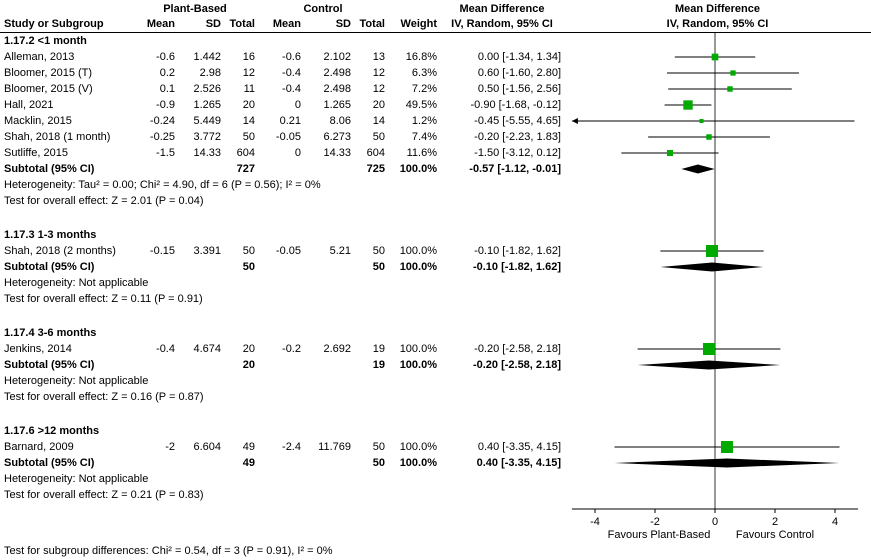  Describe the element at coordinates (291, 57) in the screenshot. I see `control-mean: -0.6` at that location.